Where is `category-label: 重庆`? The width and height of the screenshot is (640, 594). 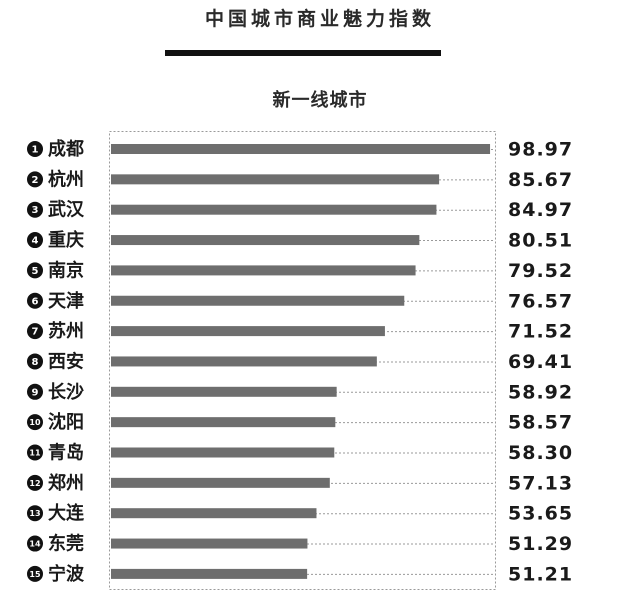
category-label: 重庆 is located at coordinates (66, 240).